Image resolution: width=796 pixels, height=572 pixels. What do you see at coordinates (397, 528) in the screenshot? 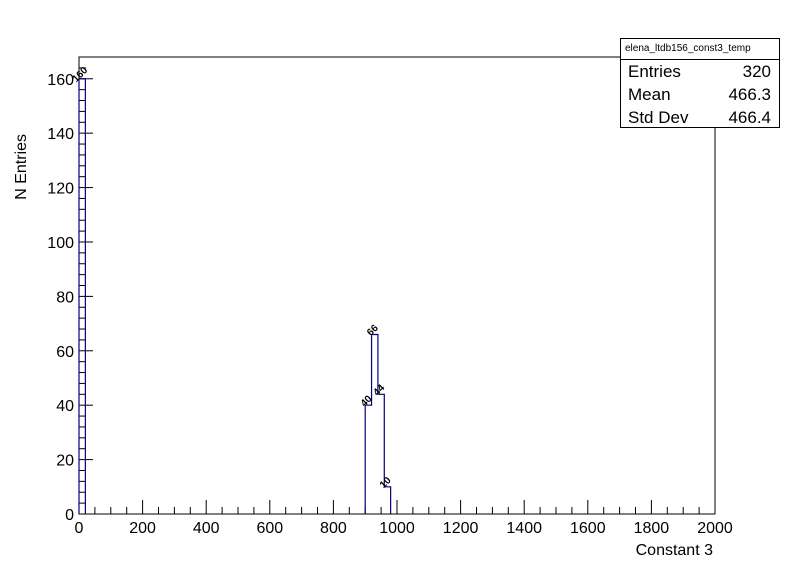
I see `x-tick-label: 1000` at bounding box center [397, 528].